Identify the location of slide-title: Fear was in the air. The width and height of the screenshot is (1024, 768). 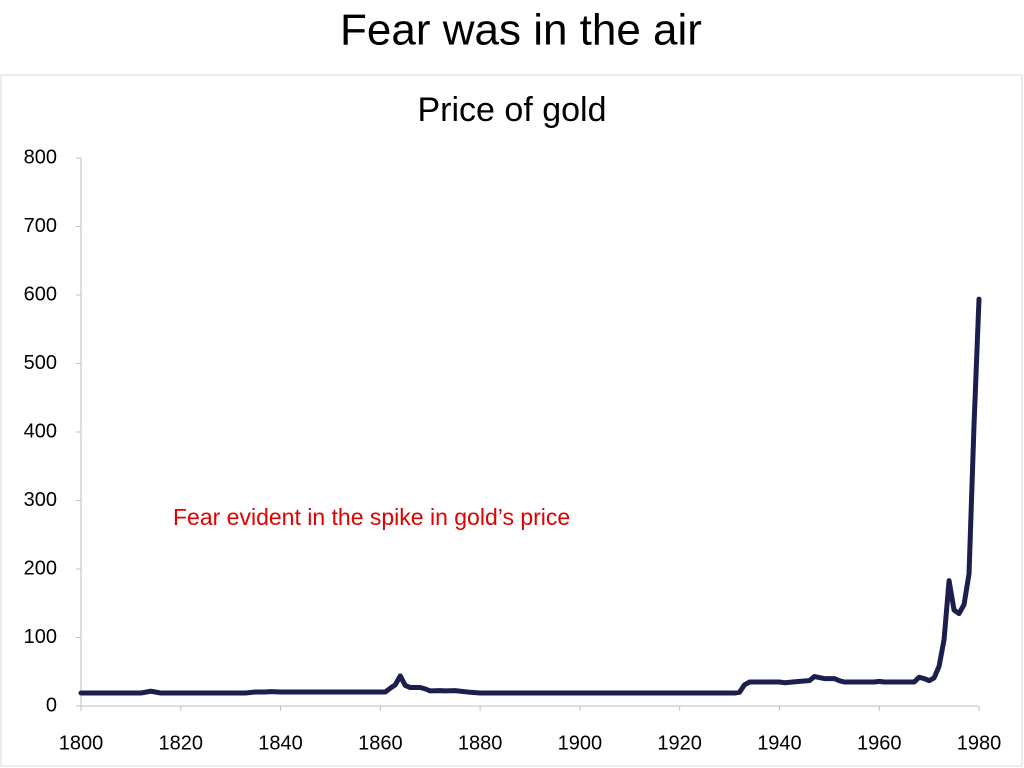
(521, 30).